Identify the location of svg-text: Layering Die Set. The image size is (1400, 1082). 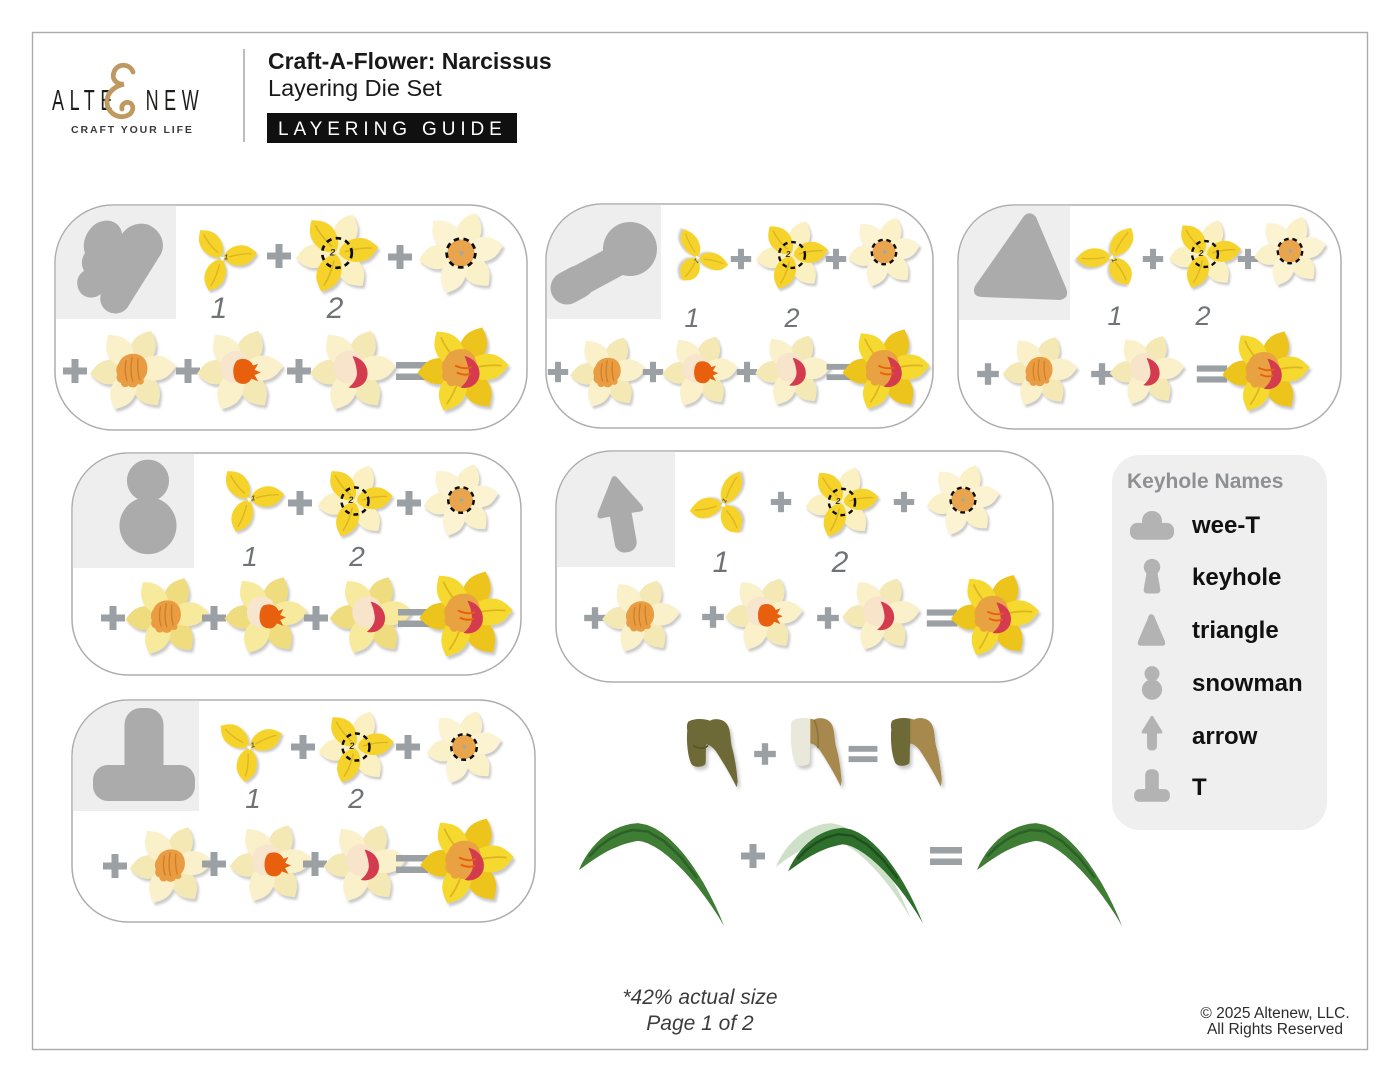
(355, 88).